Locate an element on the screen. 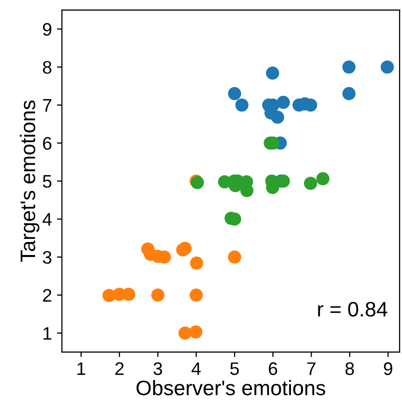 The height and width of the screenshot is (401, 402). y-tick-label: 7 is located at coordinates (47, 105).